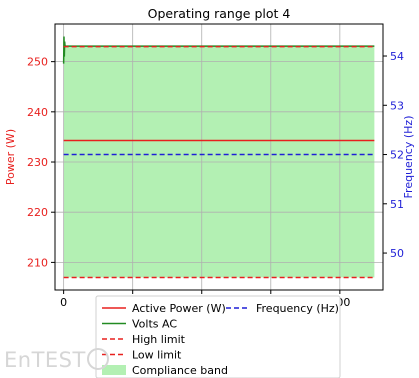 Image resolution: width=419 pixels, height=378 pixels. I want to click on y-tick-label: 230, so click(37, 162).